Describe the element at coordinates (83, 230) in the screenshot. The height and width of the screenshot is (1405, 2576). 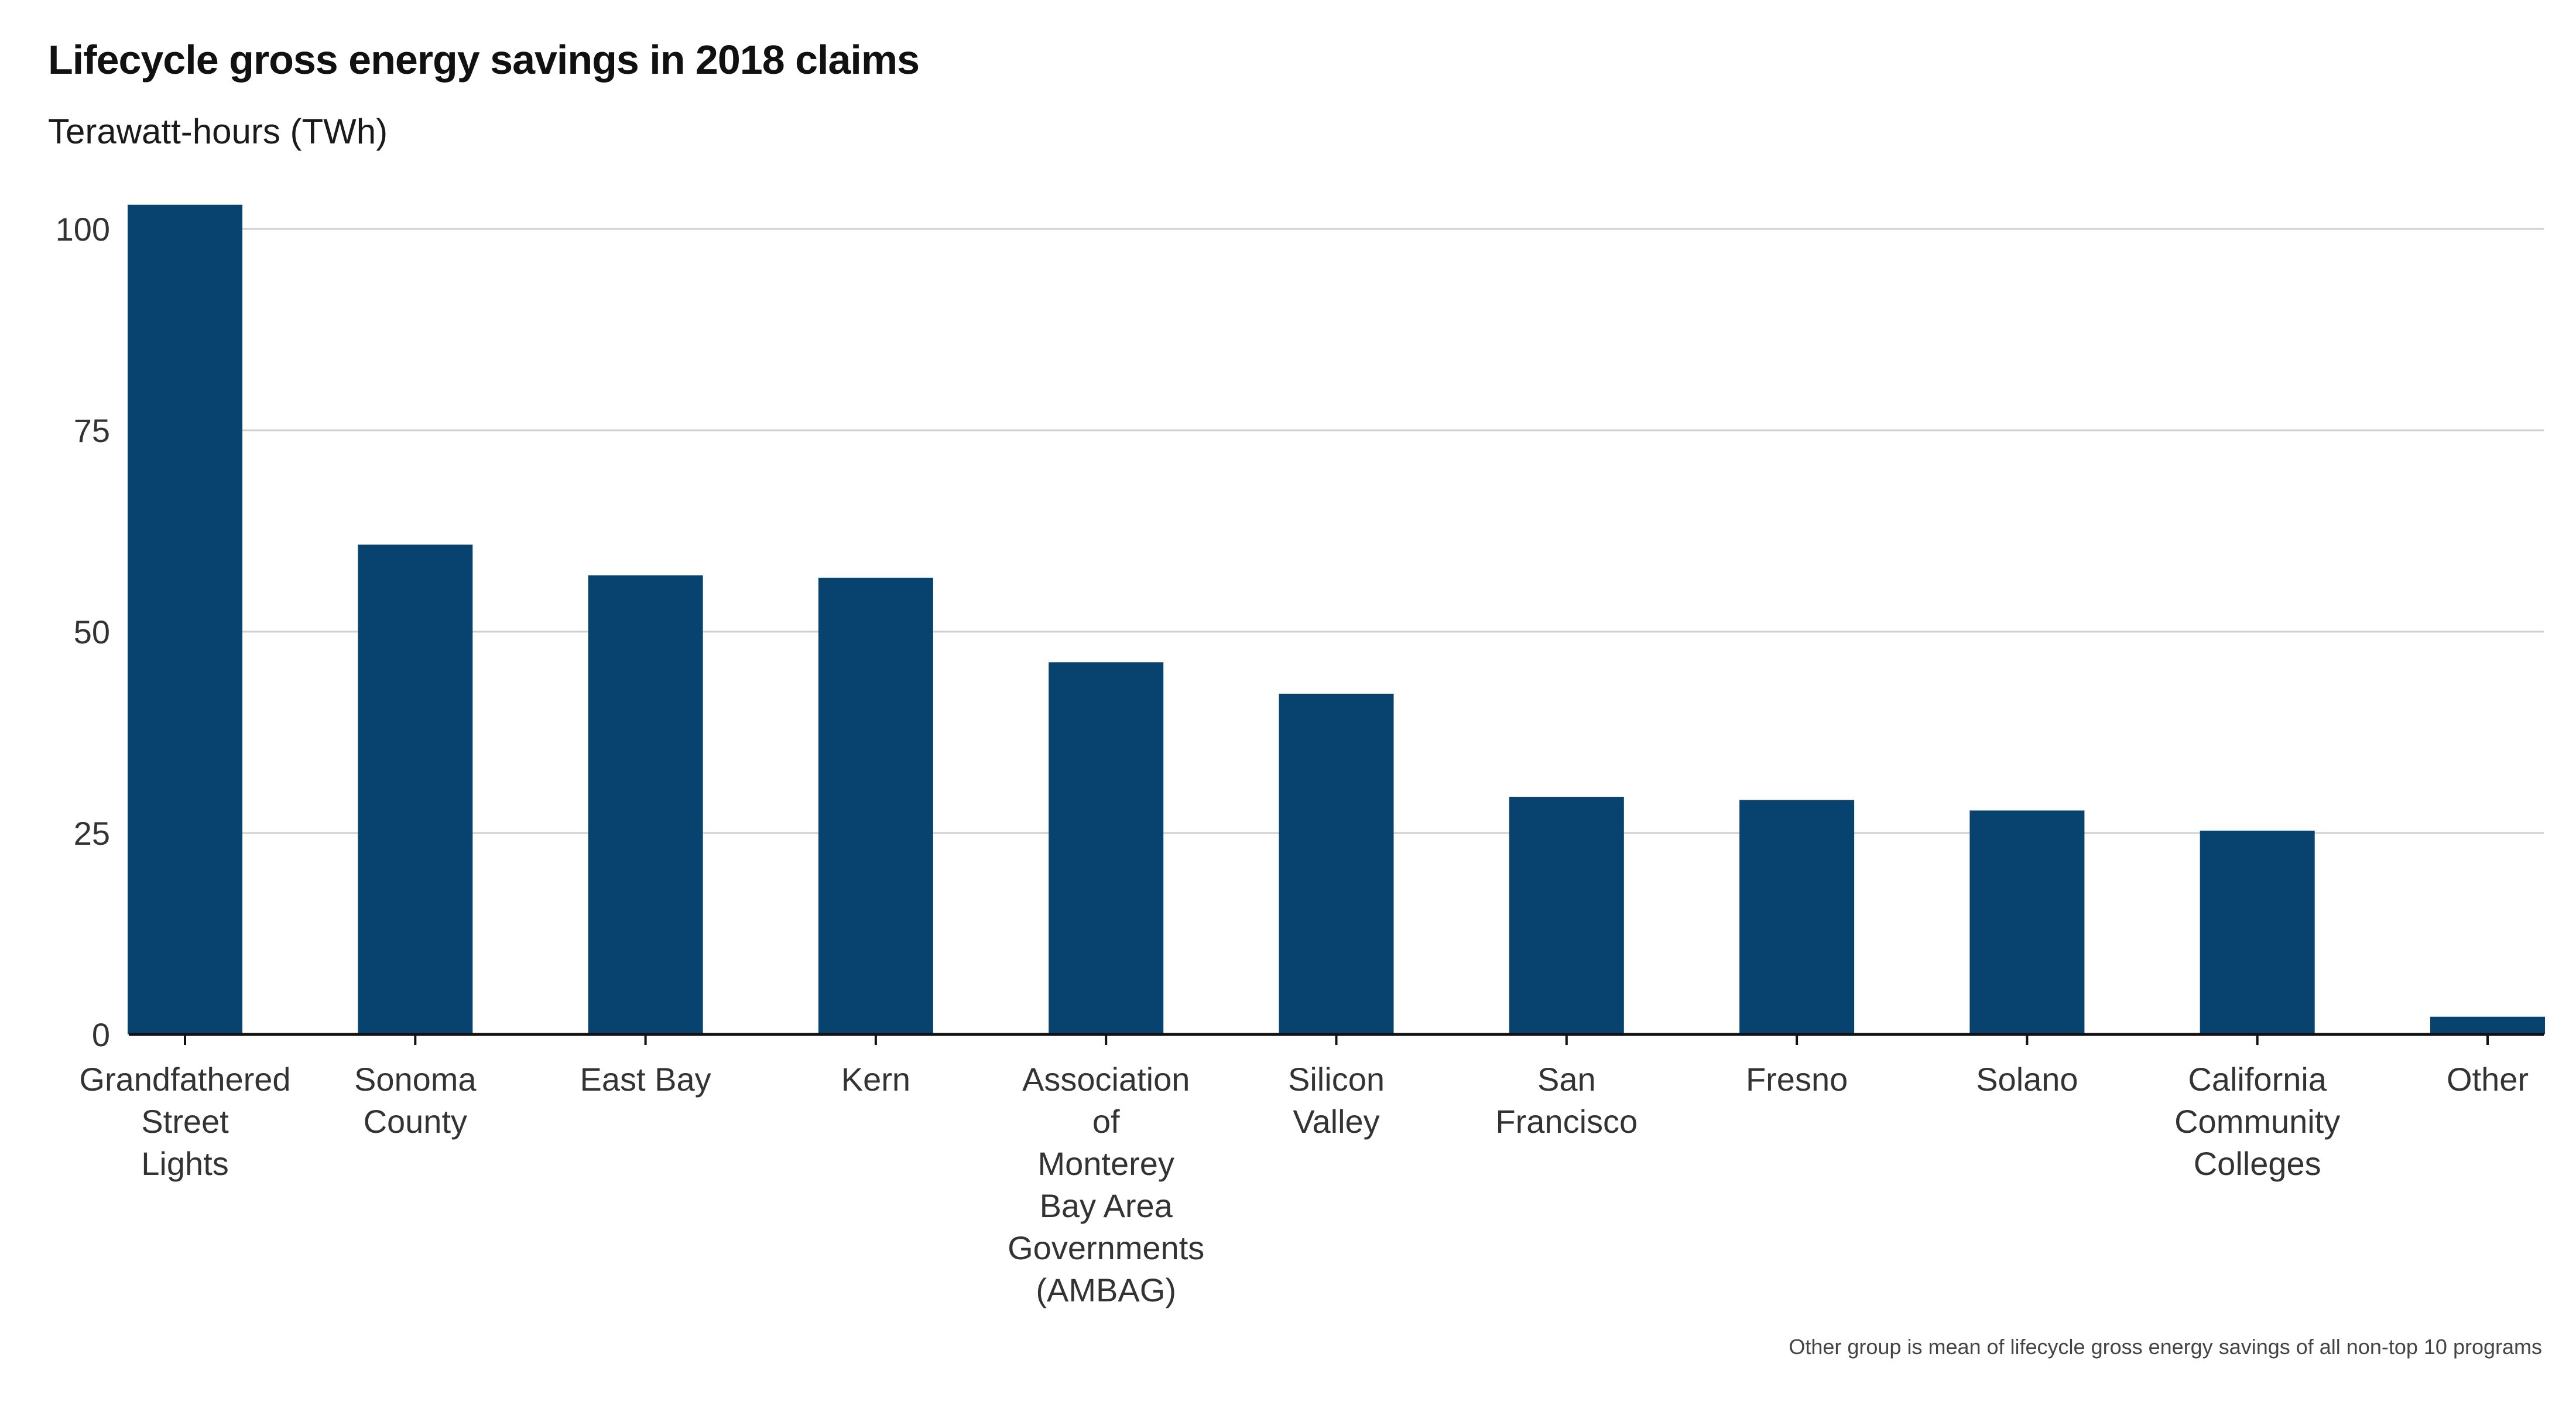
I see `y-tick-label: 100` at that location.